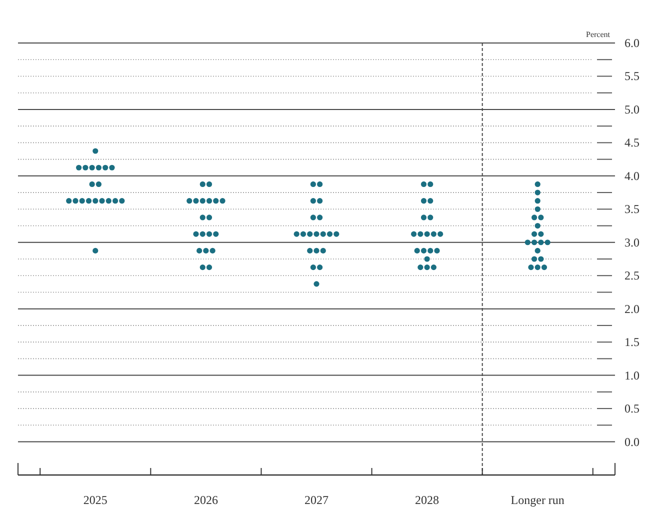 This screenshot has width=650, height=516. I want to click on y-axis-title: Percent, so click(598, 34).